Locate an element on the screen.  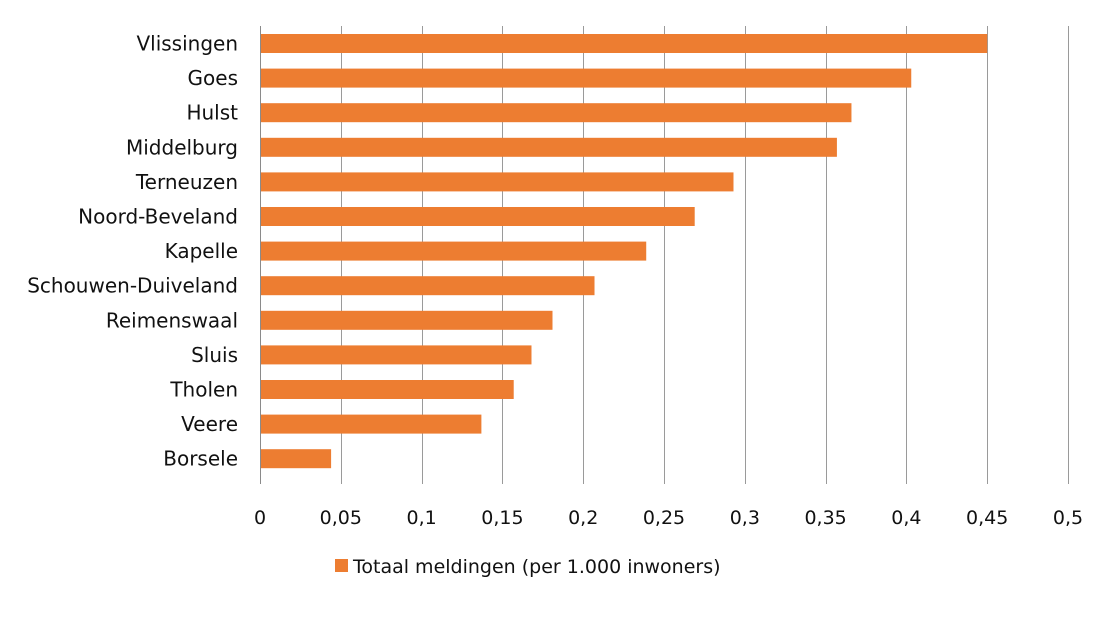
category-label: Vlissingen is located at coordinates (187, 44).